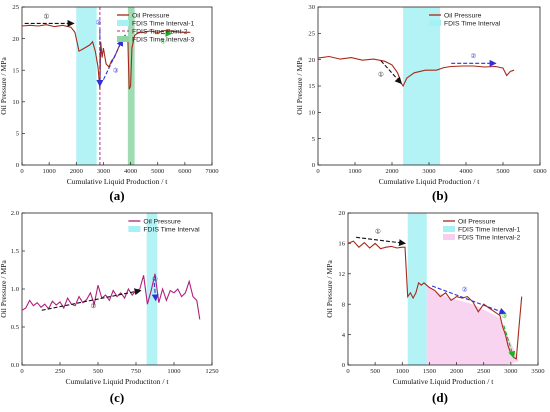 The image size is (550, 412). Describe the element at coordinates (212, 371) in the screenshot. I see `x-tick-label: 1250` at that location.